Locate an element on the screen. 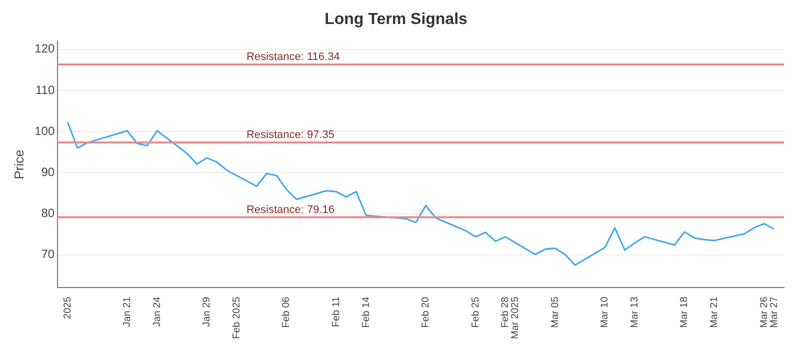 The image size is (800, 350). y-tick-label: 100 is located at coordinates (44, 131).